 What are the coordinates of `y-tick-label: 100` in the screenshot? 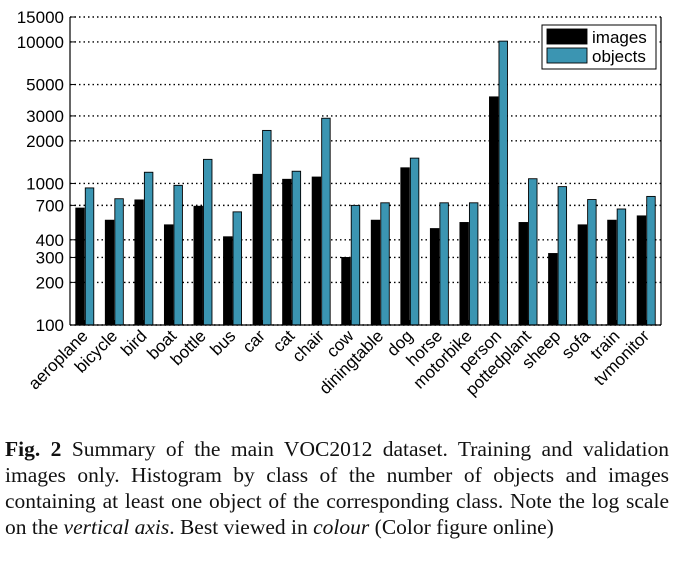 It's located at (50, 325).